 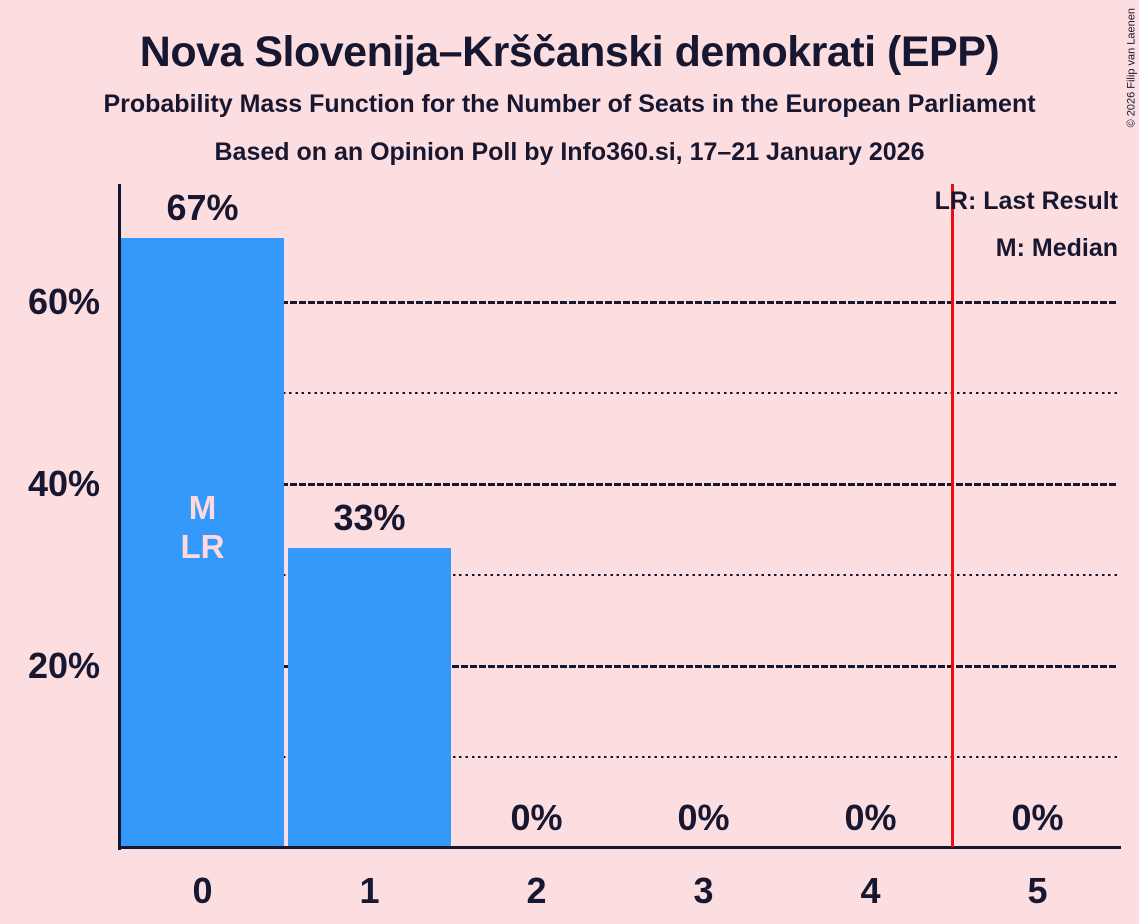 What do you see at coordinates (618, 393) in the screenshot?
I see `gridline-dotted-50pct` at bounding box center [618, 393].